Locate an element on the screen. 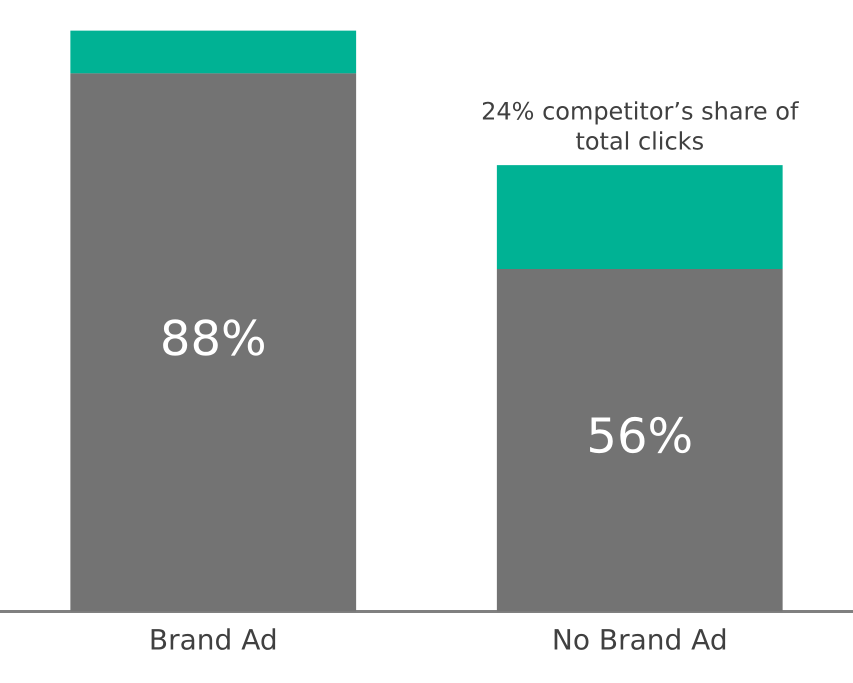 The image size is (853, 683). x-tick-label: Brand Ad is located at coordinates (213, 639).